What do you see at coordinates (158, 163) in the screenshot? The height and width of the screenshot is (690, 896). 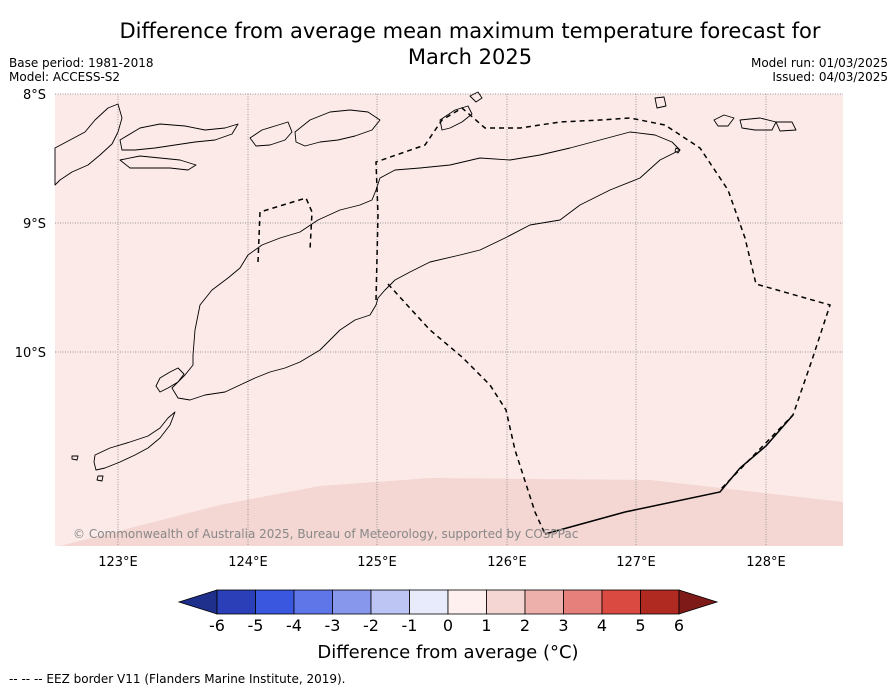 I see `solor-coastline` at bounding box center [158, 163].